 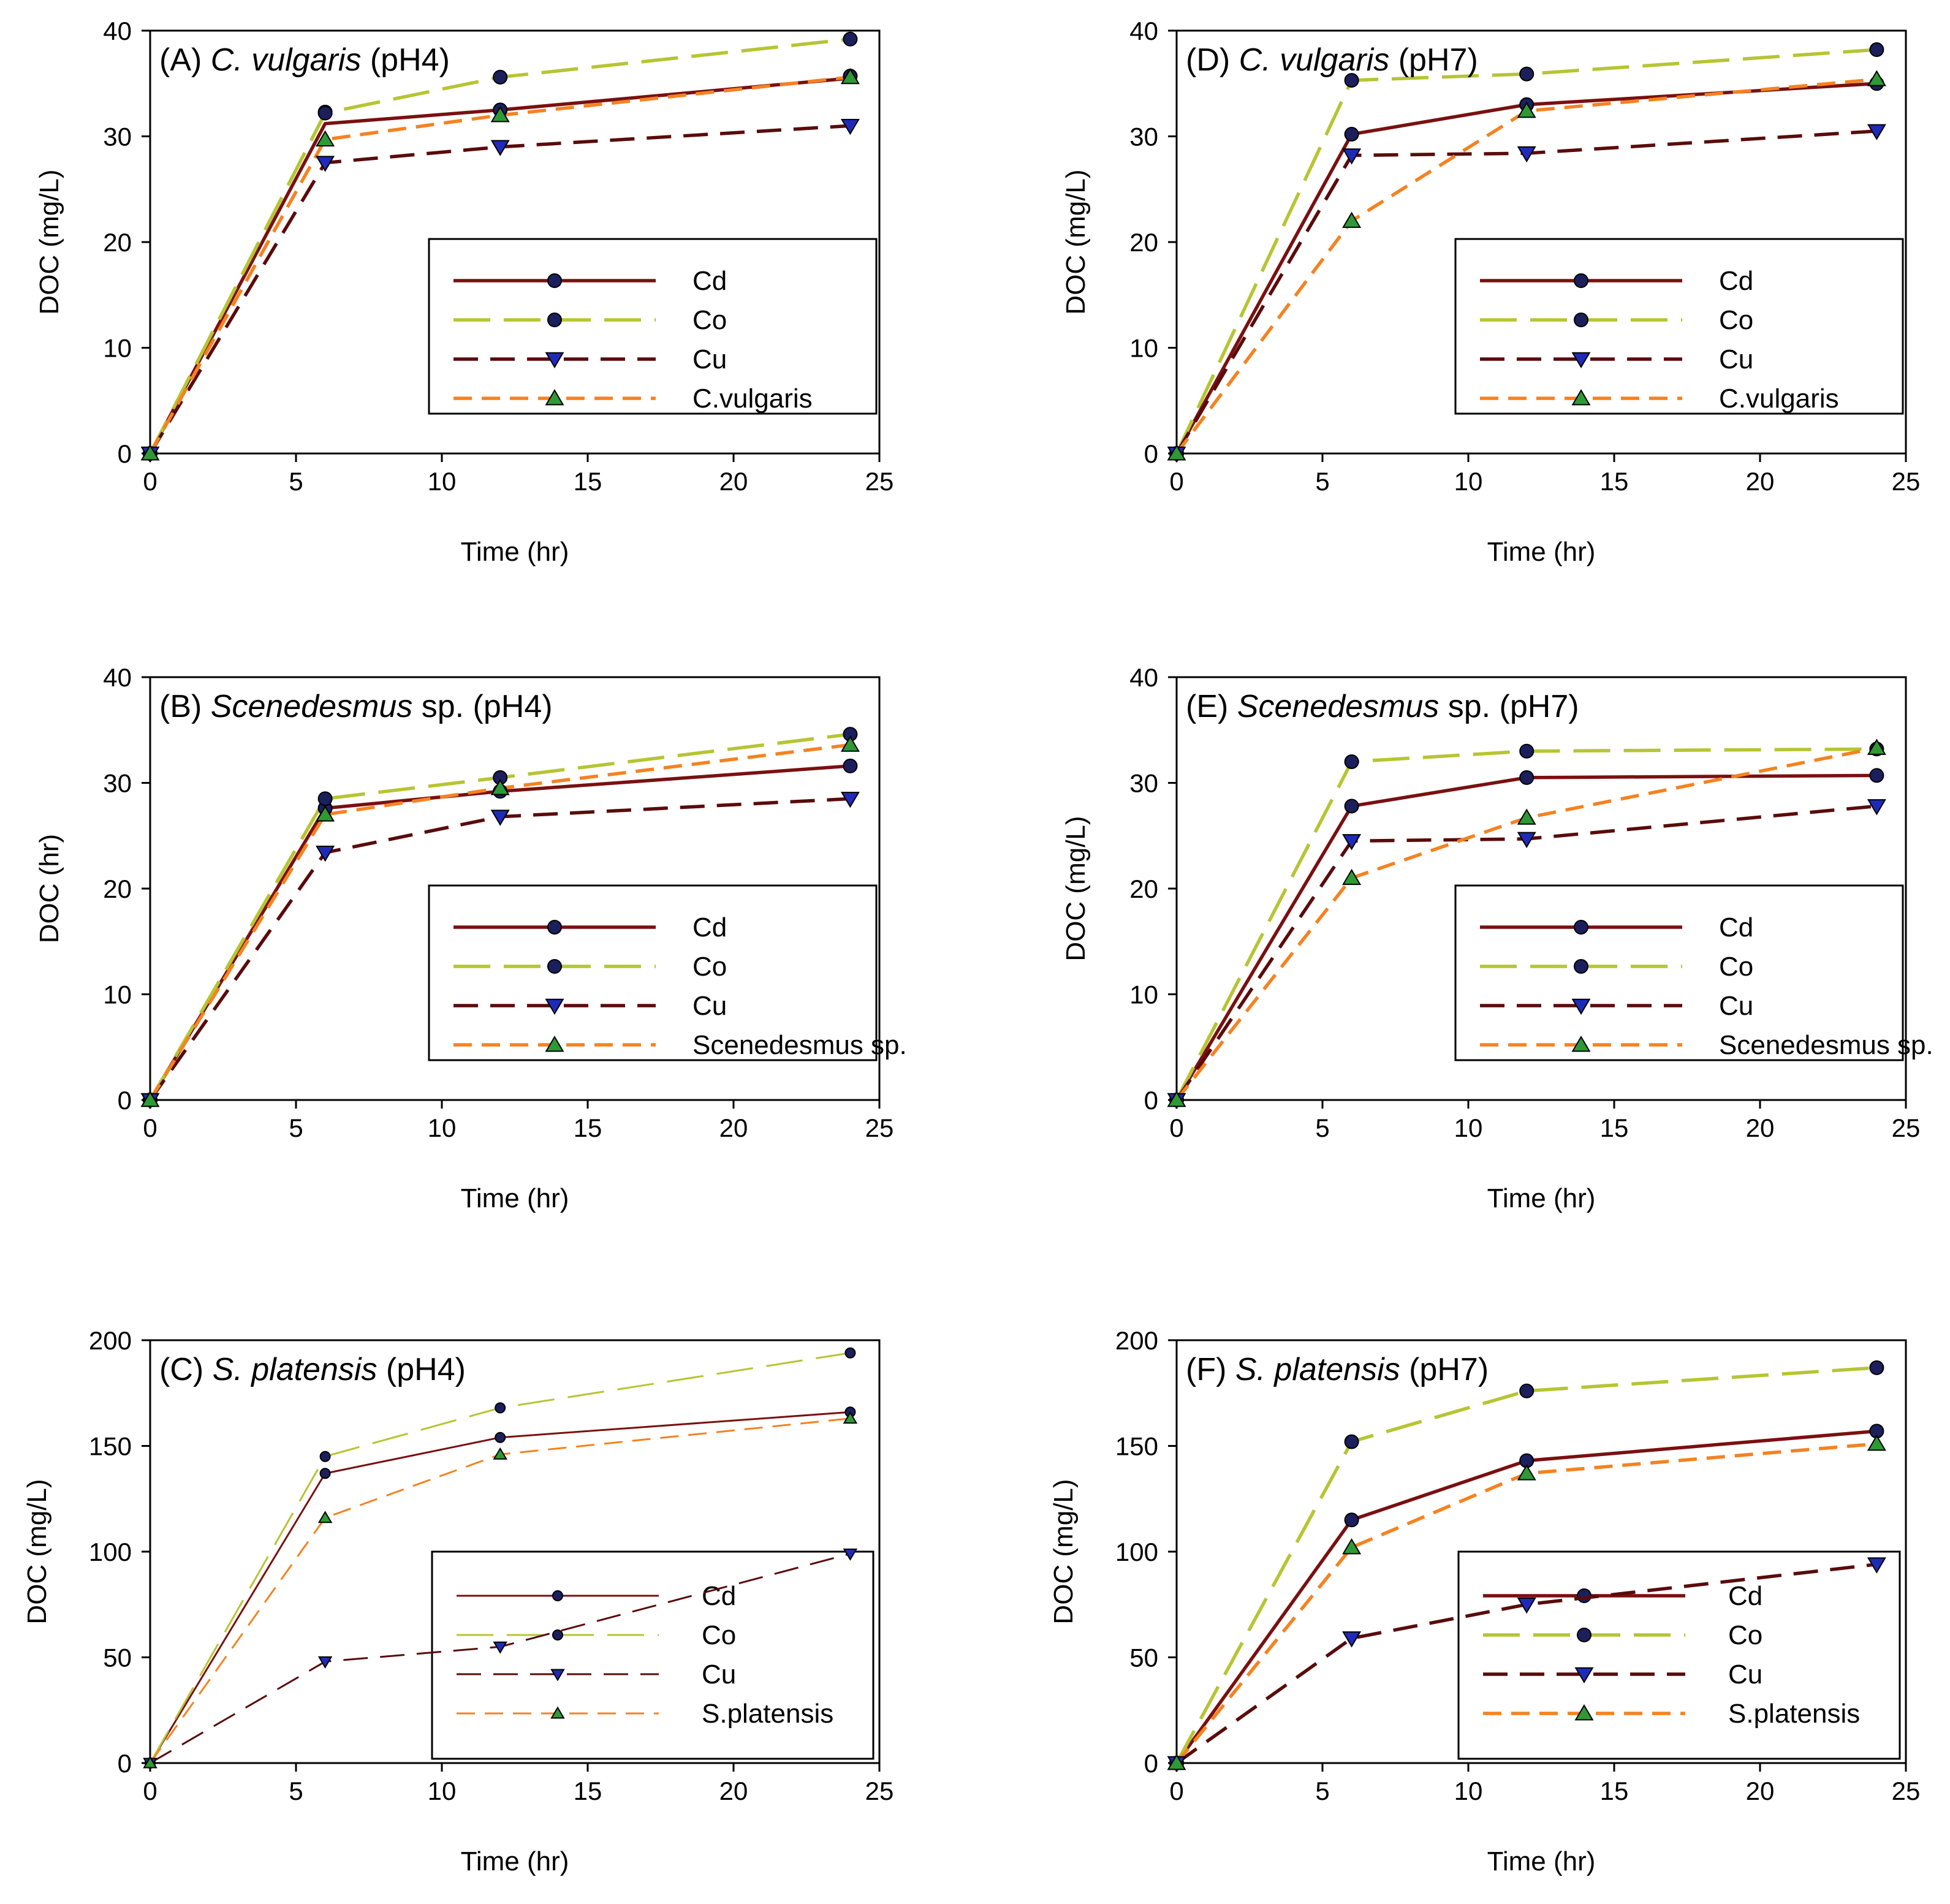 I want to click on panel-title-suffix: sp. (pH4), so click(x=482, y=706).